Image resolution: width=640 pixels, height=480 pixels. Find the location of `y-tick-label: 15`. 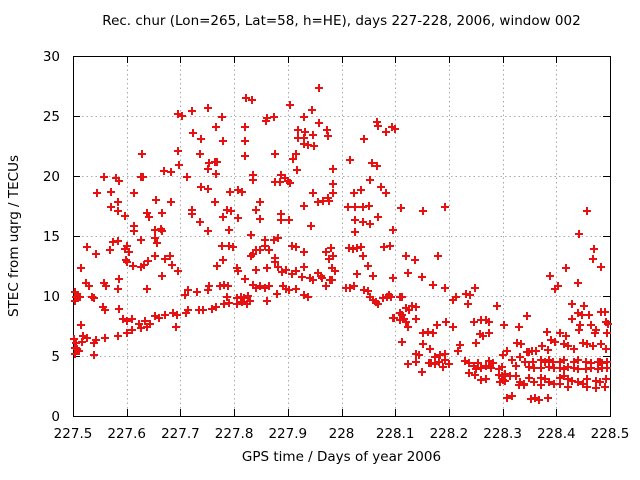

y-tick-label: 15 is located at coordinates (51, 237).